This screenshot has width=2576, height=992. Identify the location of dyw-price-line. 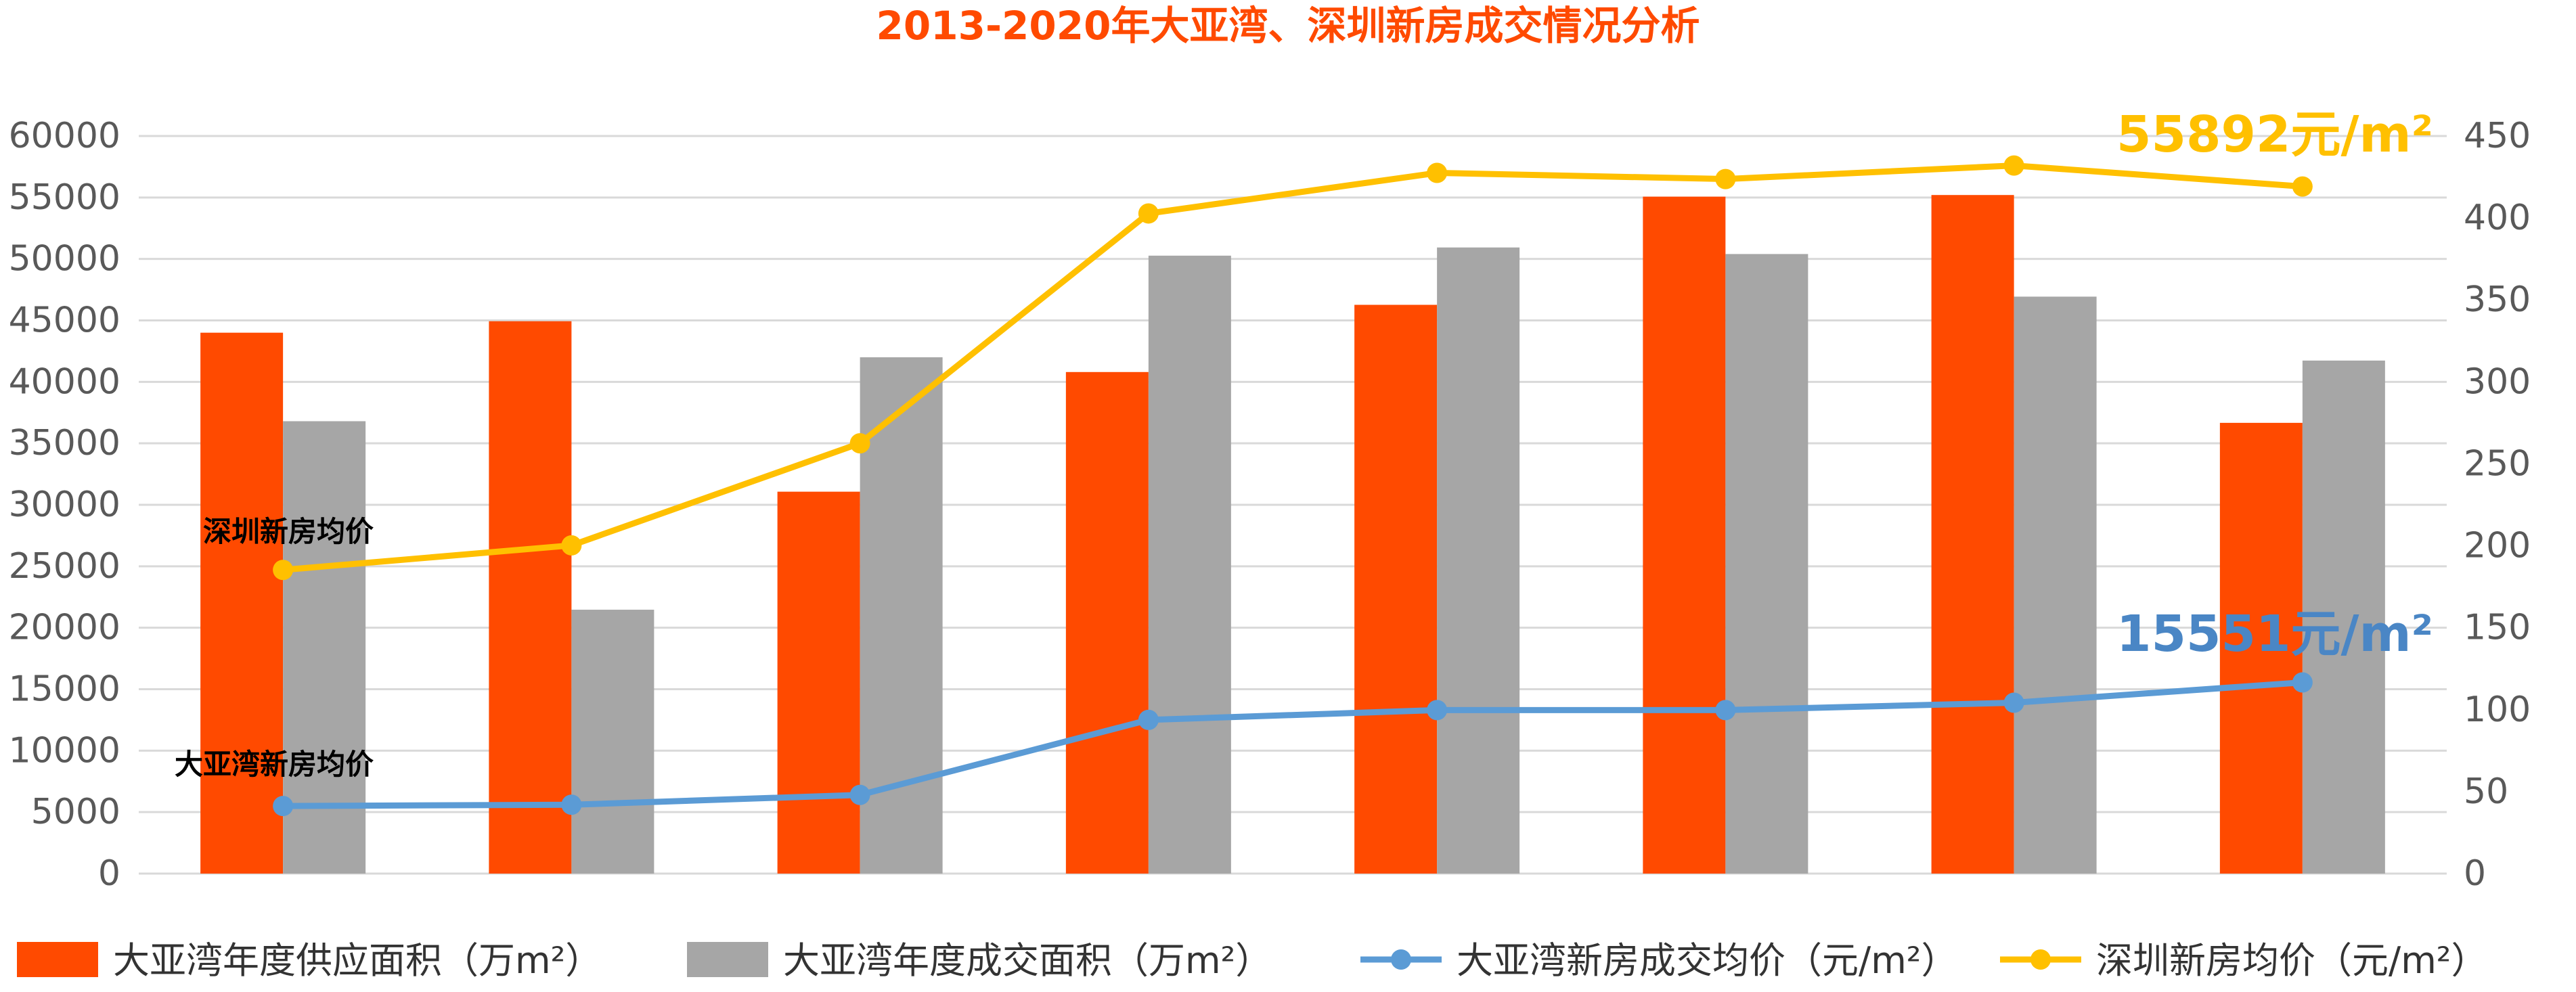
(1293, 744).